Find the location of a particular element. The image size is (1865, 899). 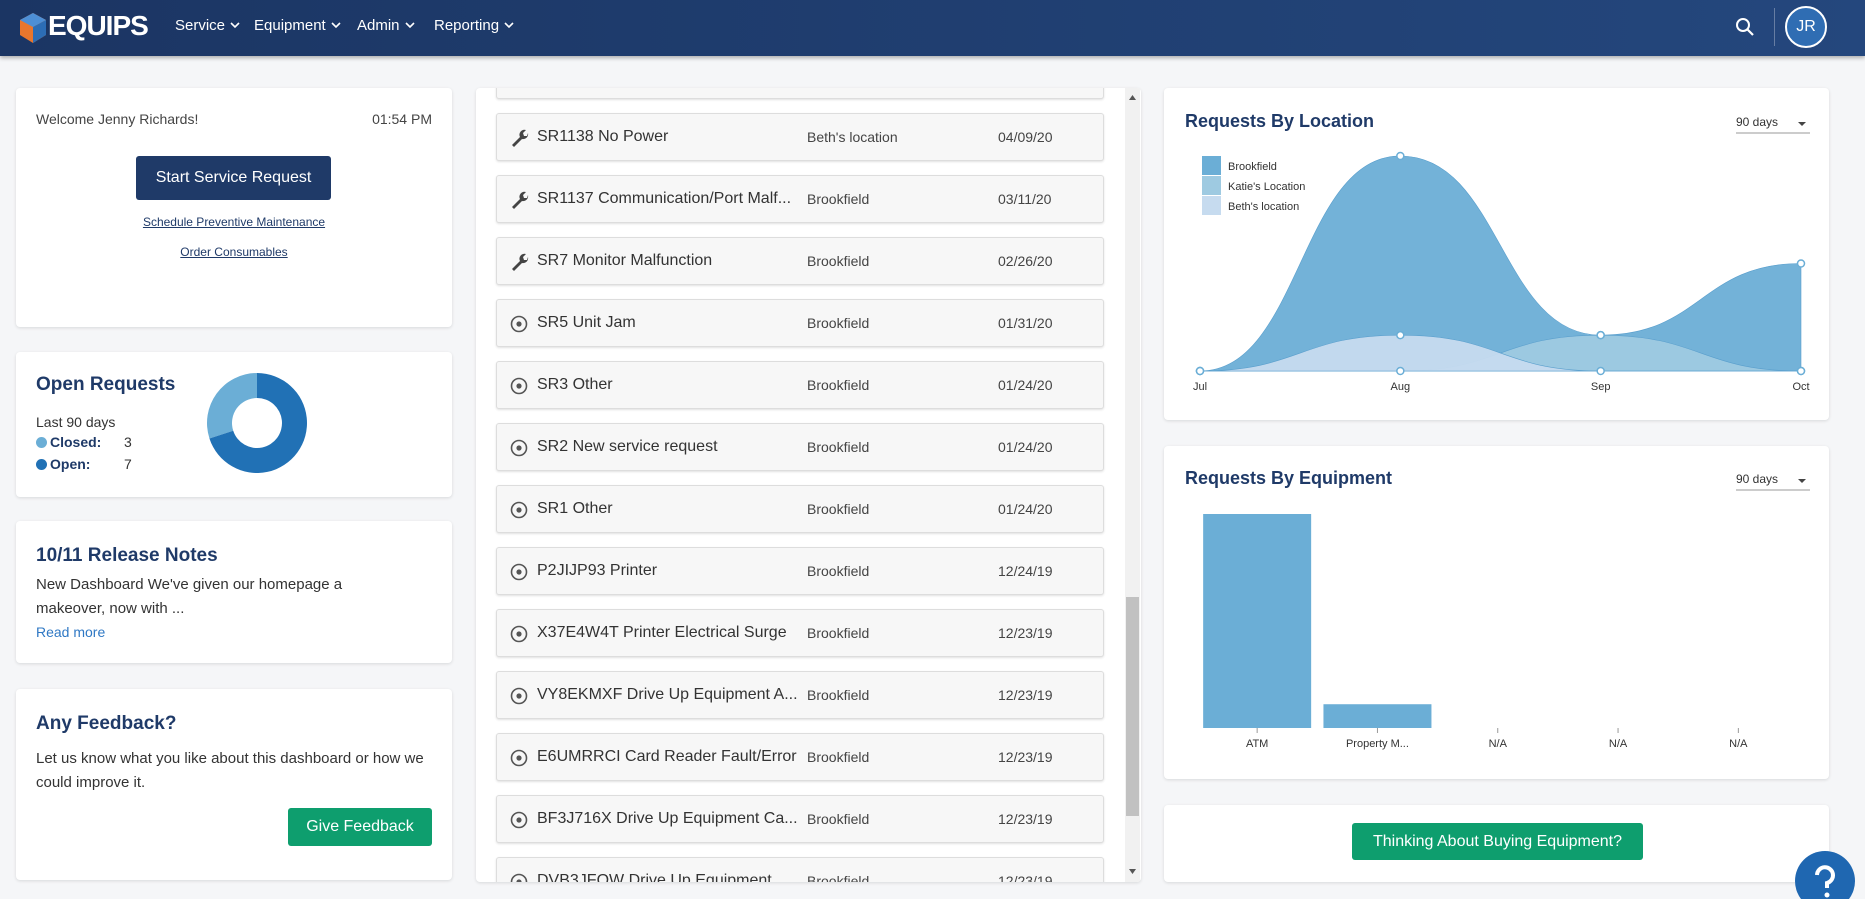

request-date: 03/11/20 is located at coordinates (1025, 199).